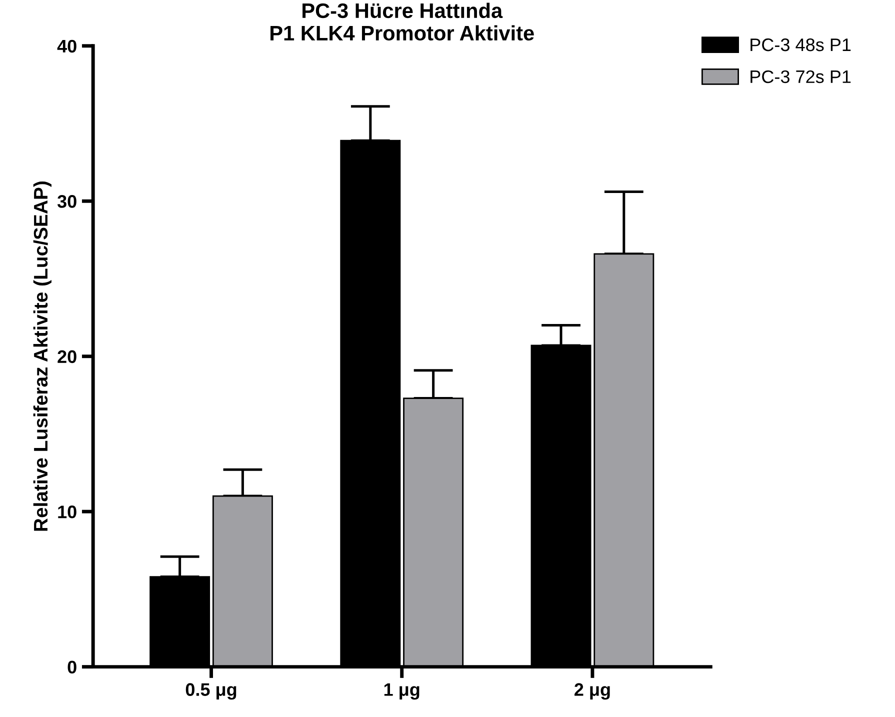 This screenshot has height=717, width=895. Describe the element at coordinates (800, 77) in the screenshot. I see `legend-label: PC-3 72s P1` at that location.